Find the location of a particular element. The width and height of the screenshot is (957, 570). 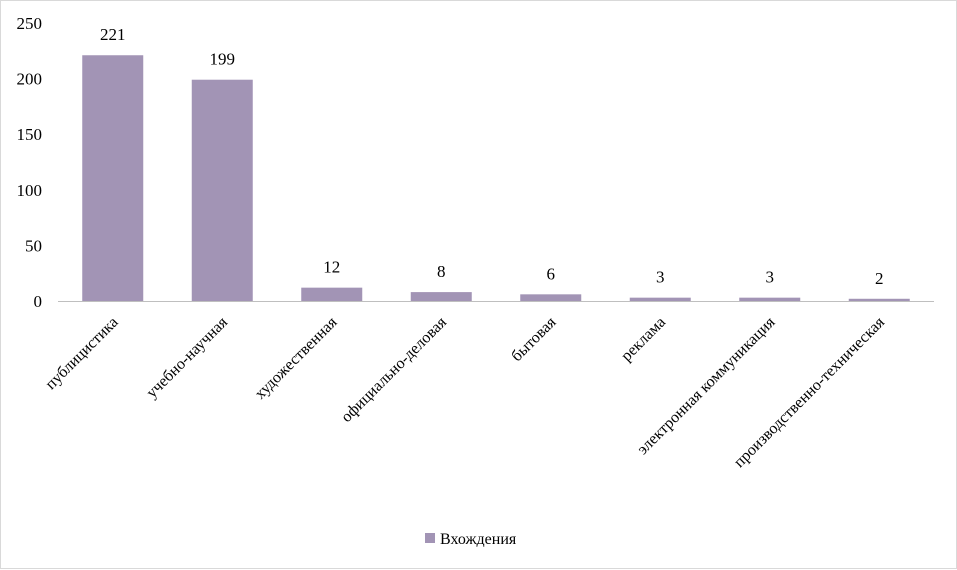

legend: Вхождения is located at coordinates (471, 539).